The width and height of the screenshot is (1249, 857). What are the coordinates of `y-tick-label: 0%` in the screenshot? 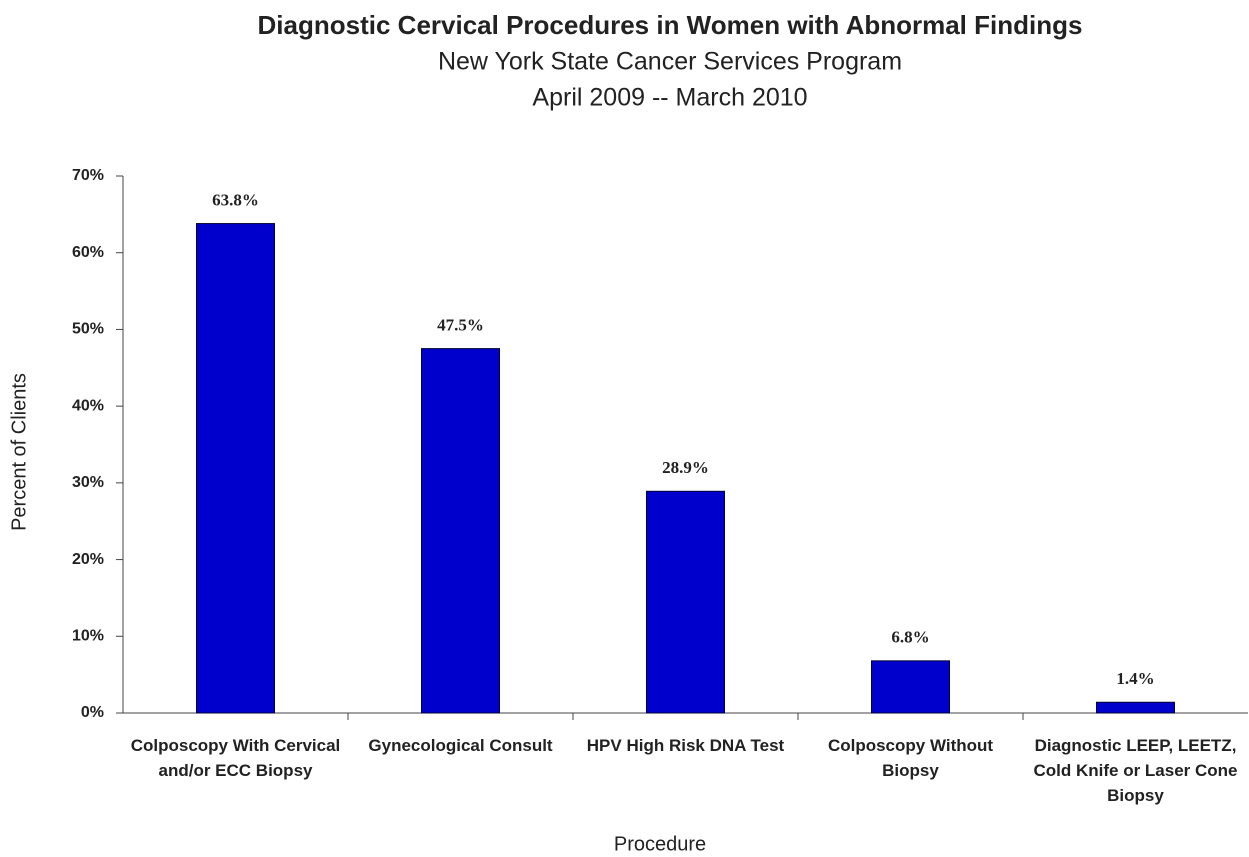 It's located at (92, 712).